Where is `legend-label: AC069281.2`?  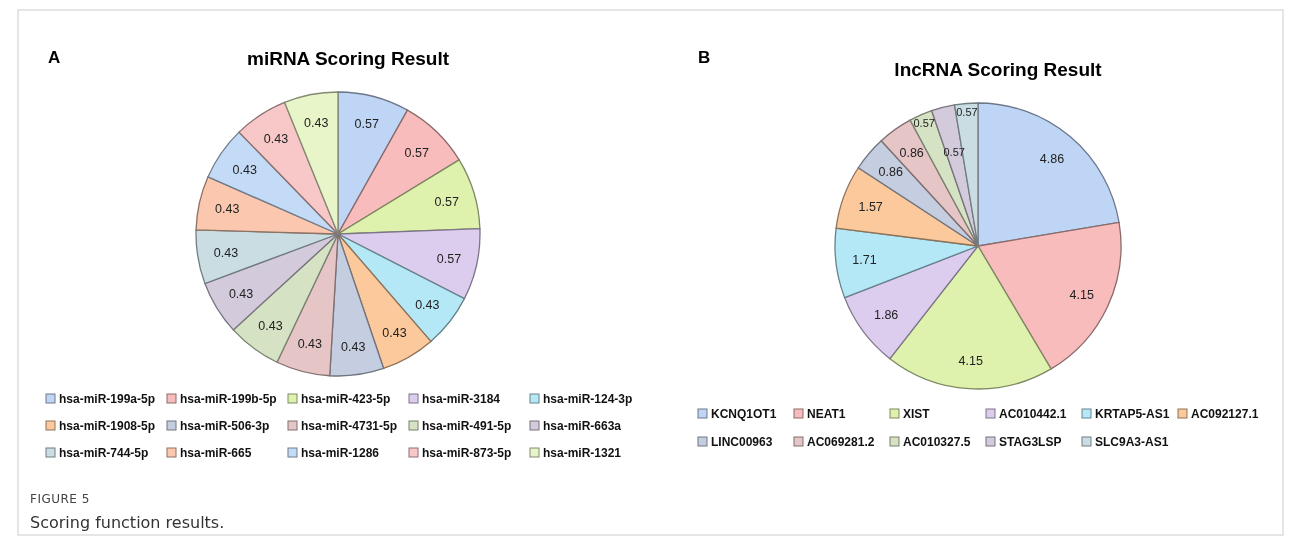 legend-label: AC069281.2 is located at coordinates (841, 442).